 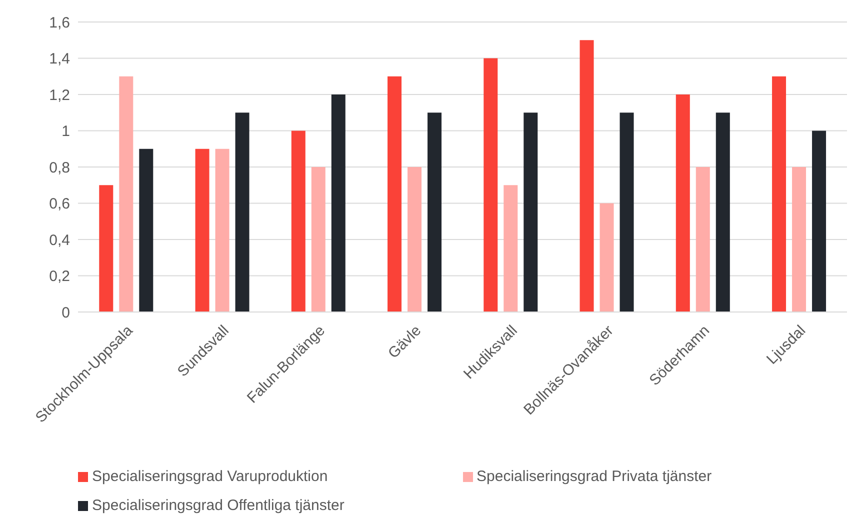 I want to click on y-tick-label: 0,6, so click(x=59, y=204).